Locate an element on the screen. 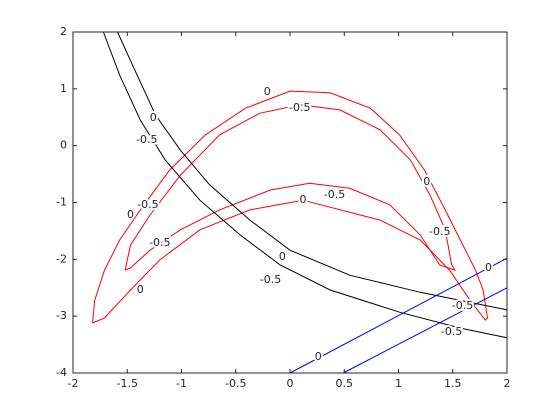 The height and width of the screenshot is (420, 560). y-tick-label: -1 is located at coordinates (61, 202).